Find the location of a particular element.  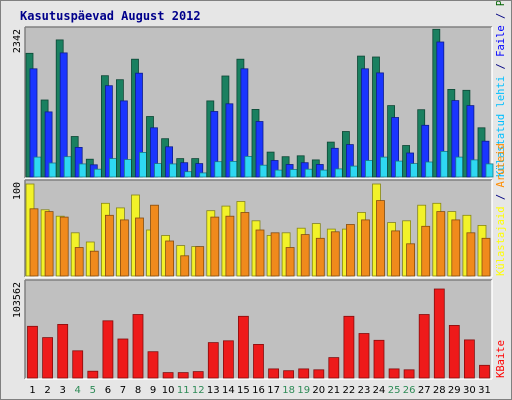

x-tick-label: 3 is located at coordinates (63, 390).